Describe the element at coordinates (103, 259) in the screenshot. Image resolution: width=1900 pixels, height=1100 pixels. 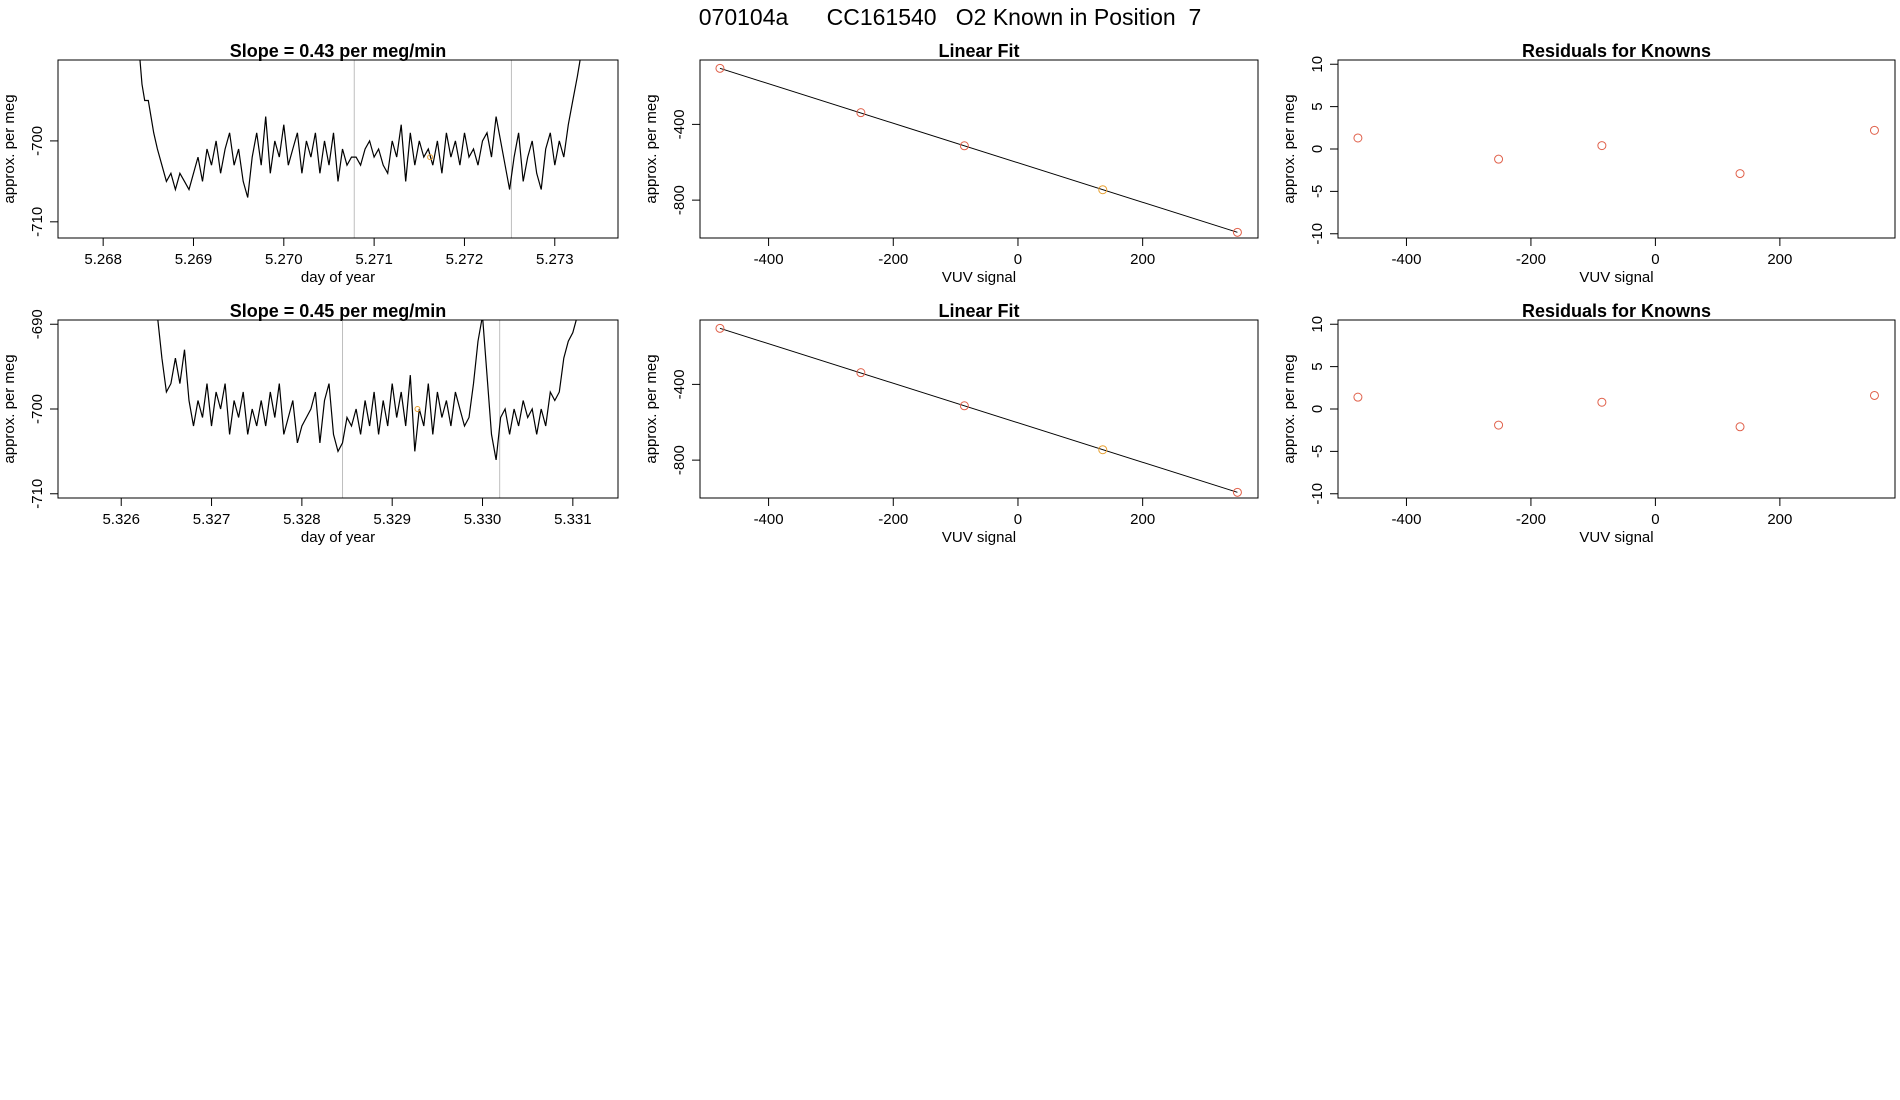
I see `x-tick-label: 5.268` at that location.